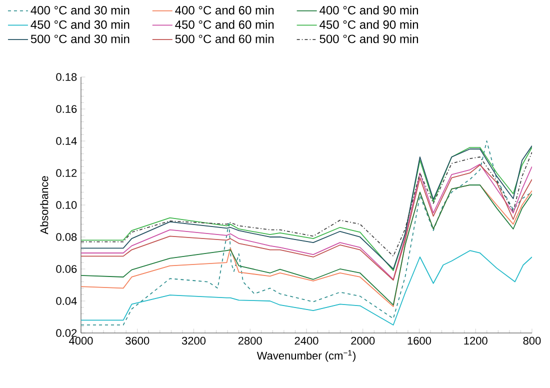  What do you see at coordinates (369, 39) in the screenshot?
I see `legend-label: 500 °C and 90 min` at bounding box center [369, 39].